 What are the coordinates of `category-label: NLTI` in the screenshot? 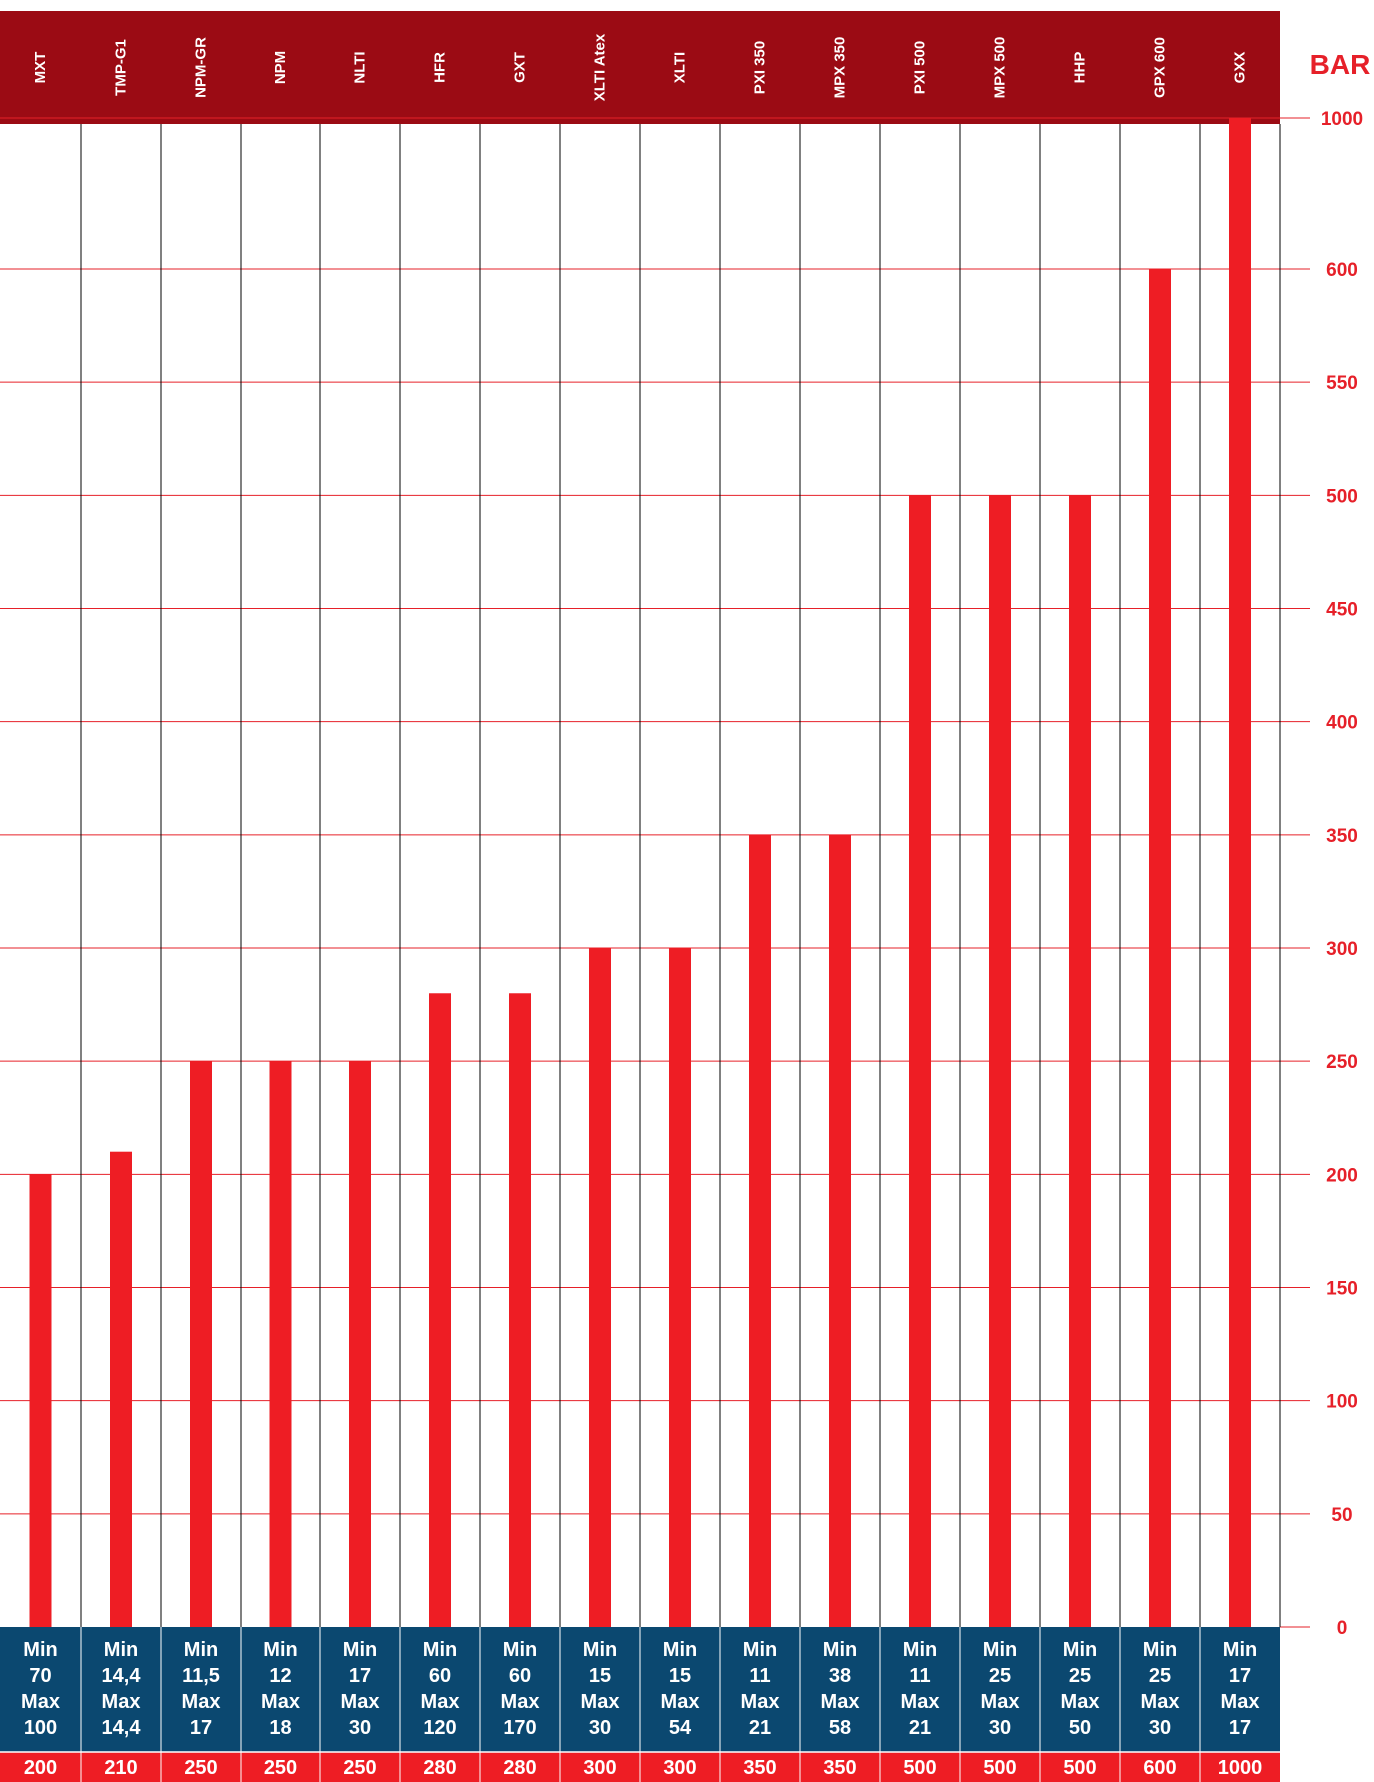 It's located at (360, 67).